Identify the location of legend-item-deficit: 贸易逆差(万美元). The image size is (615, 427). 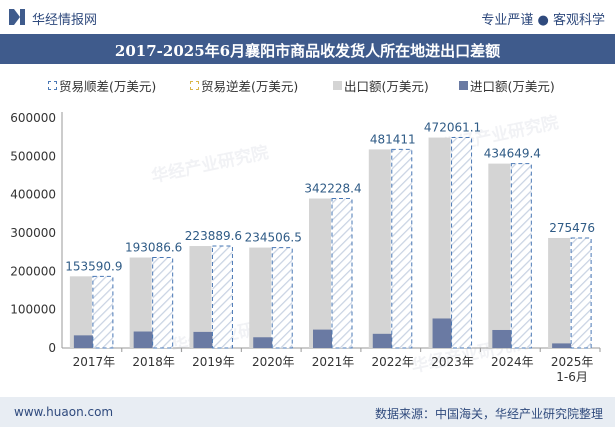
(244, 85).